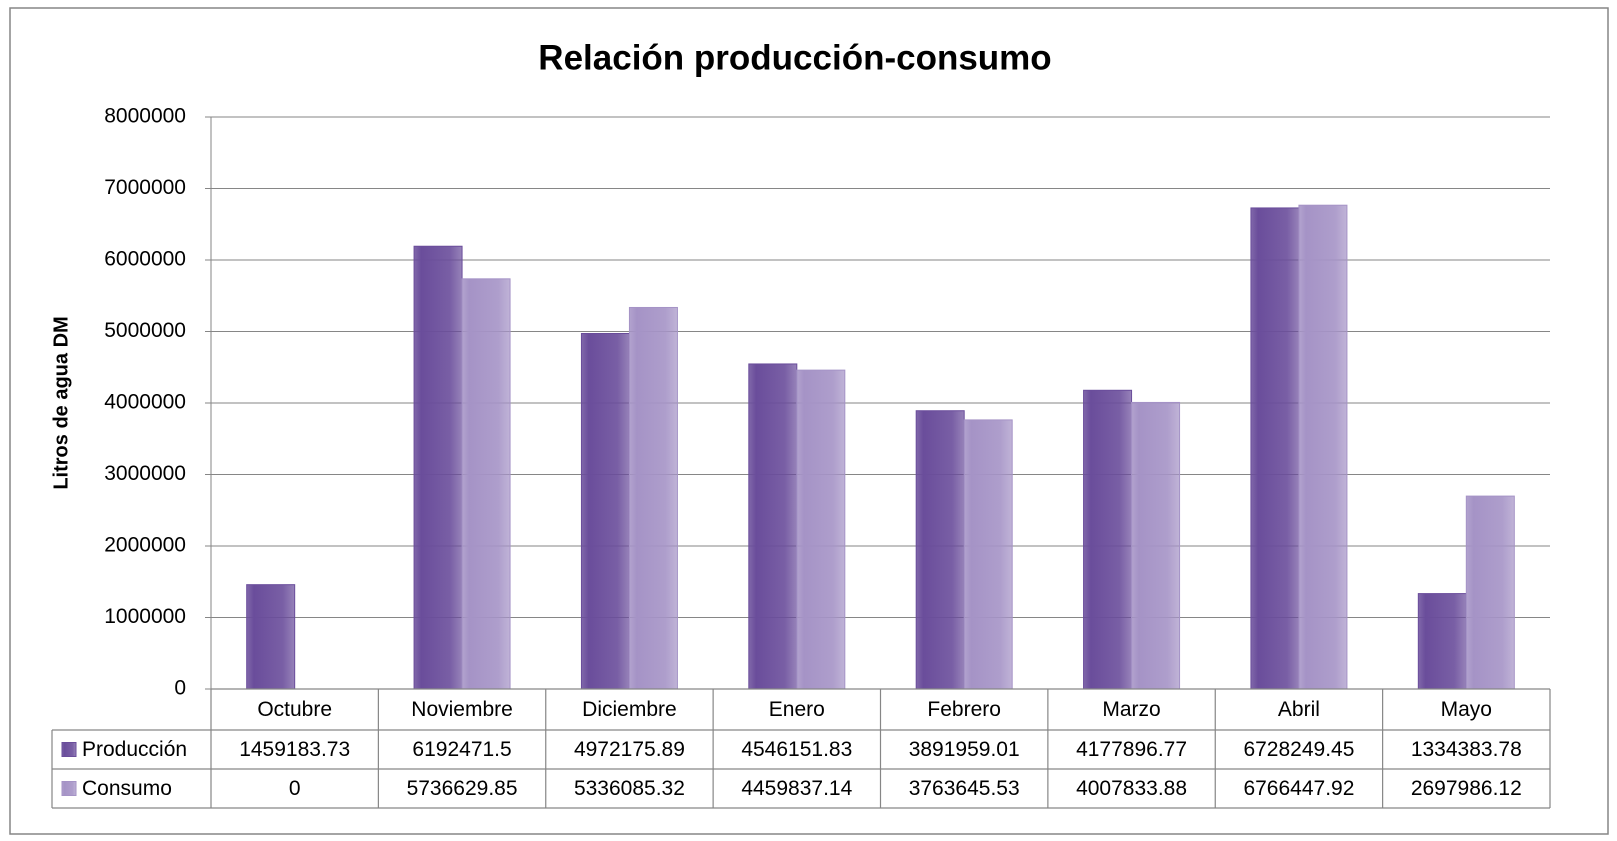 Image resolution: width=1617 pixels, height=841 pixels. Describe the element at coordinates (145, 259) in the screenshot. I see `y-tick-label: 6000000` at that location.